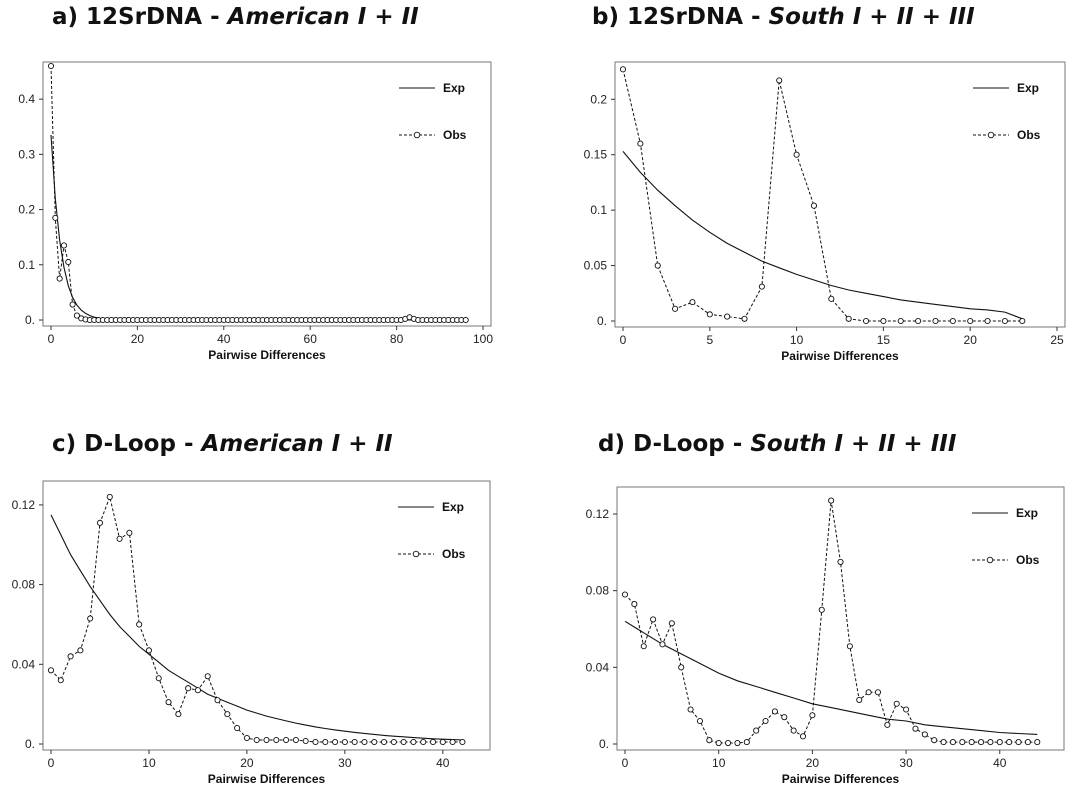 This screenshot has height=798, width=1068. Describe the element at coordinates (140, 17) in the screenshot. I see `chart-title-a-prefix: a) 12SrDNA -` at that location.